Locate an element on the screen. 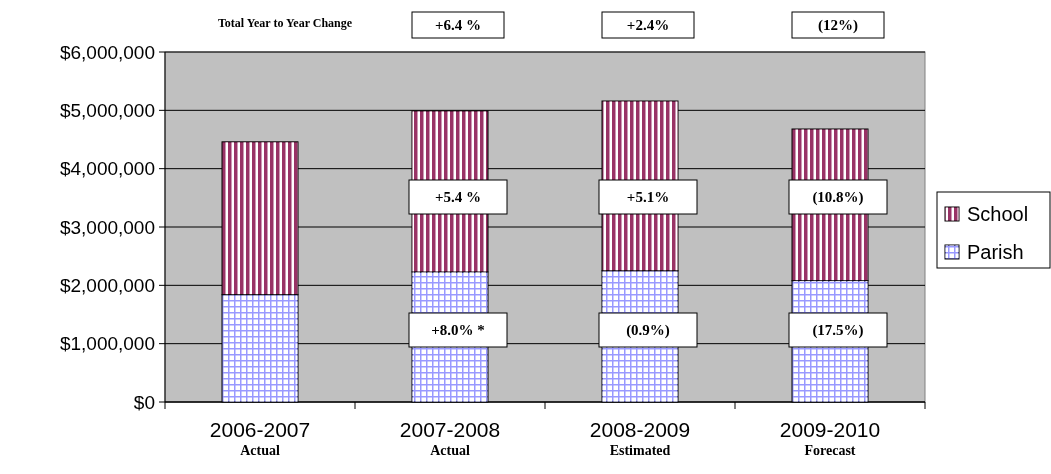 This screenshot has width=1051, height=474. y-tick-label: $2,000,000 is located at coordinates (107, 285).